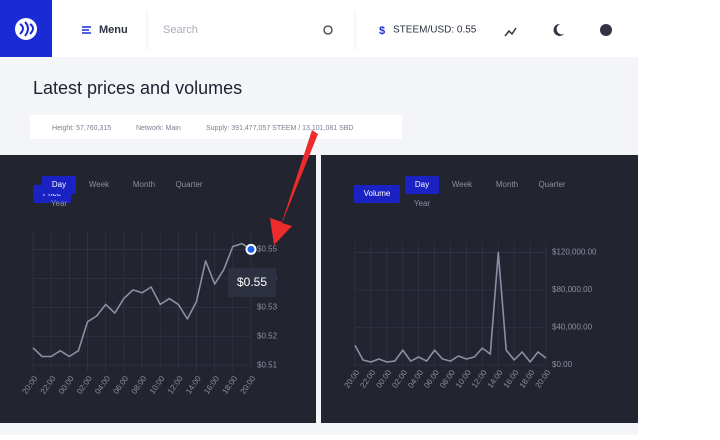  I want to click on menu-icon, so click(86, 30).